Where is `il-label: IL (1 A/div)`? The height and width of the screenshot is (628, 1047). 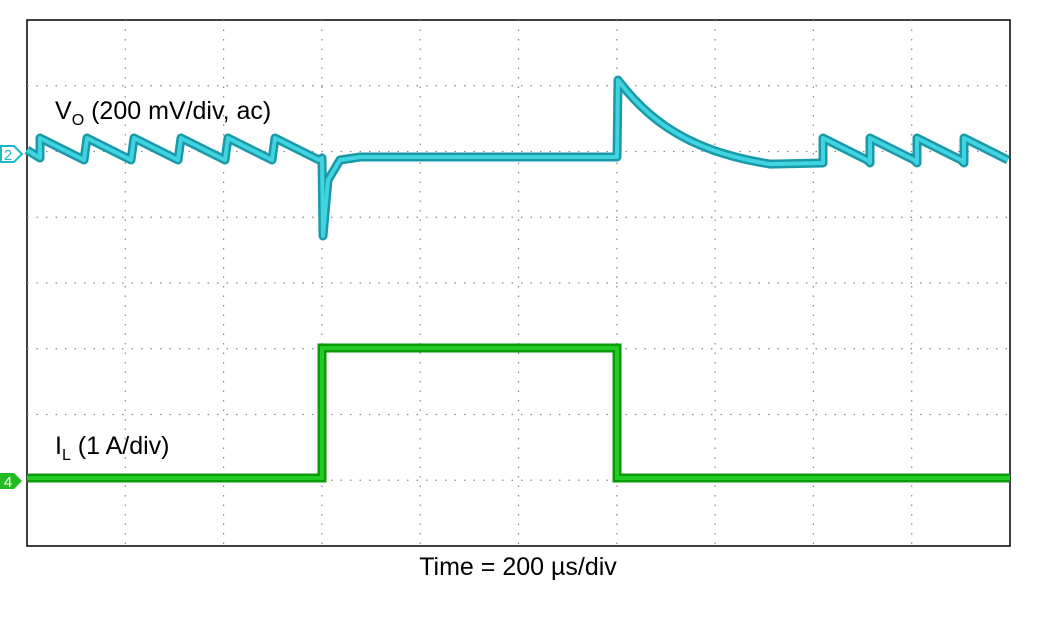 il-label: IL (1 A/div) is located at coordinates (112, 448).